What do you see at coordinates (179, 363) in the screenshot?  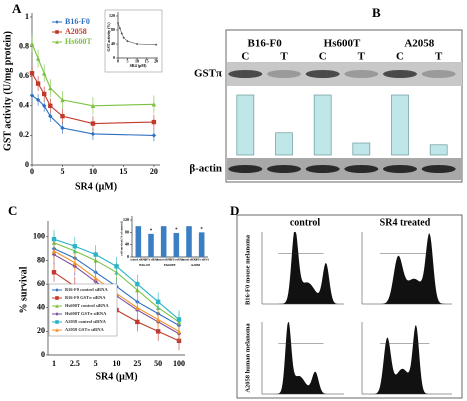 I see `x-tick-label: 100` at bounding box center [179, 363].